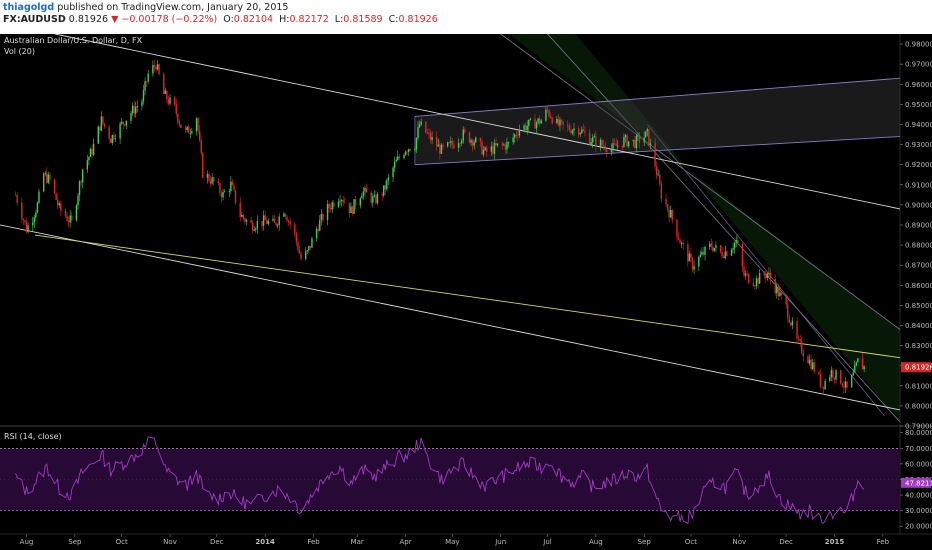 This screenshot has width=932, height=550. Describe the element at coordinates (918, 85) in the screenshot. I see `price-tick-label: 0.96000` at that location.